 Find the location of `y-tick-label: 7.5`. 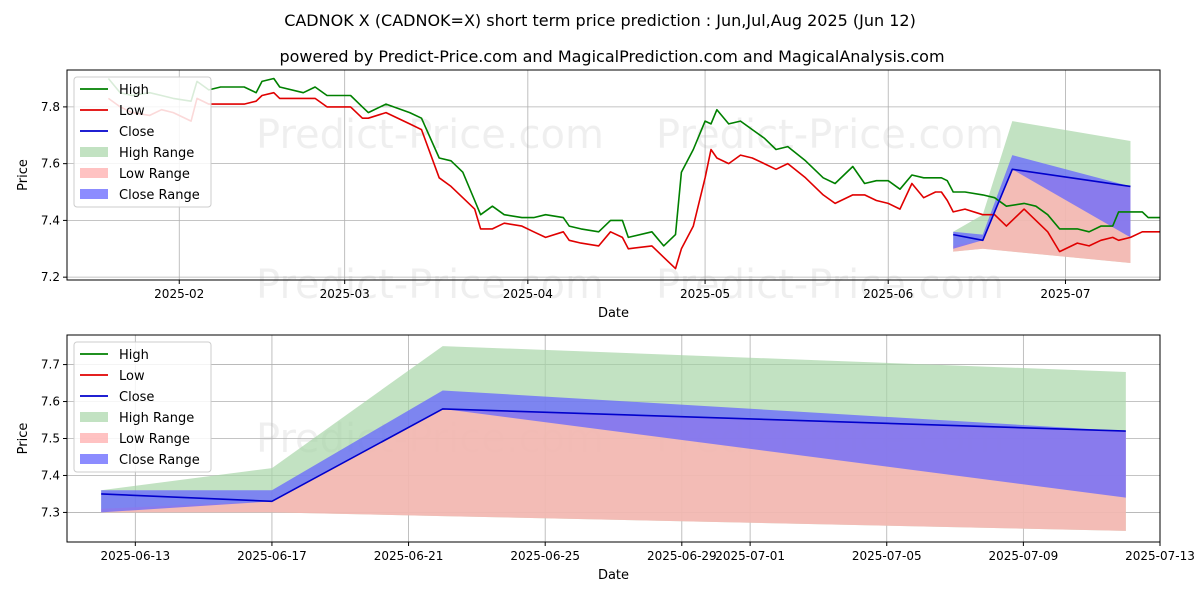

y-tick-label: 7.5 is located at coordinates (50, 439).